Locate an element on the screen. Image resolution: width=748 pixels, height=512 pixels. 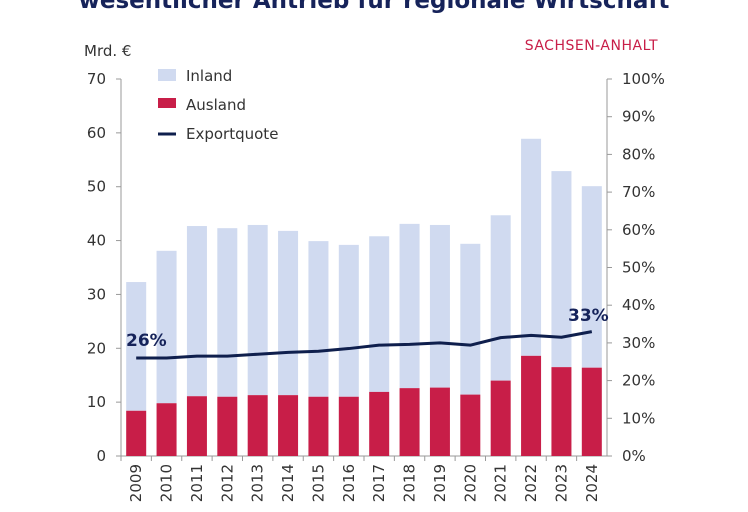
x-tick-label: 2013 is located at coordinates (258, 483).